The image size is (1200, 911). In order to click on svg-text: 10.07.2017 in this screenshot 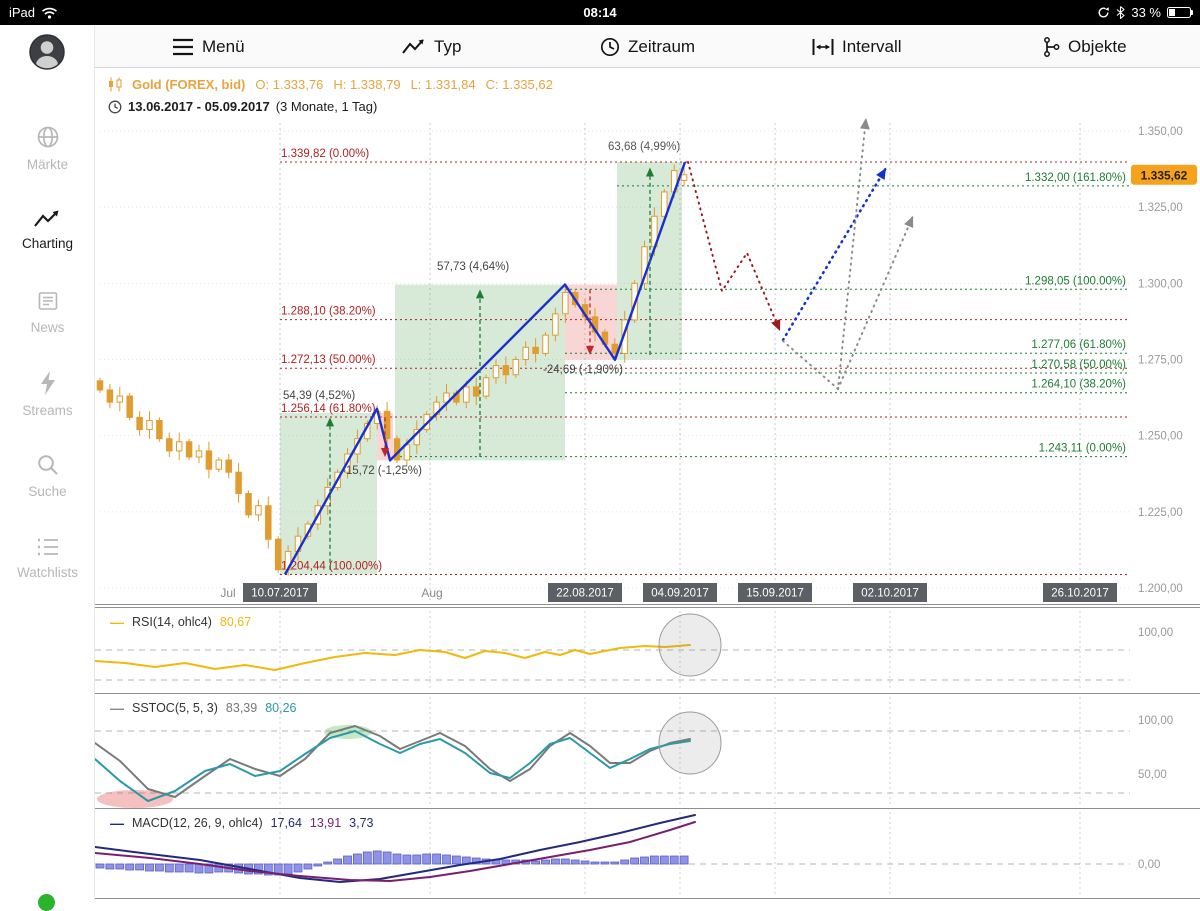, I will do `click(280, 594)`.